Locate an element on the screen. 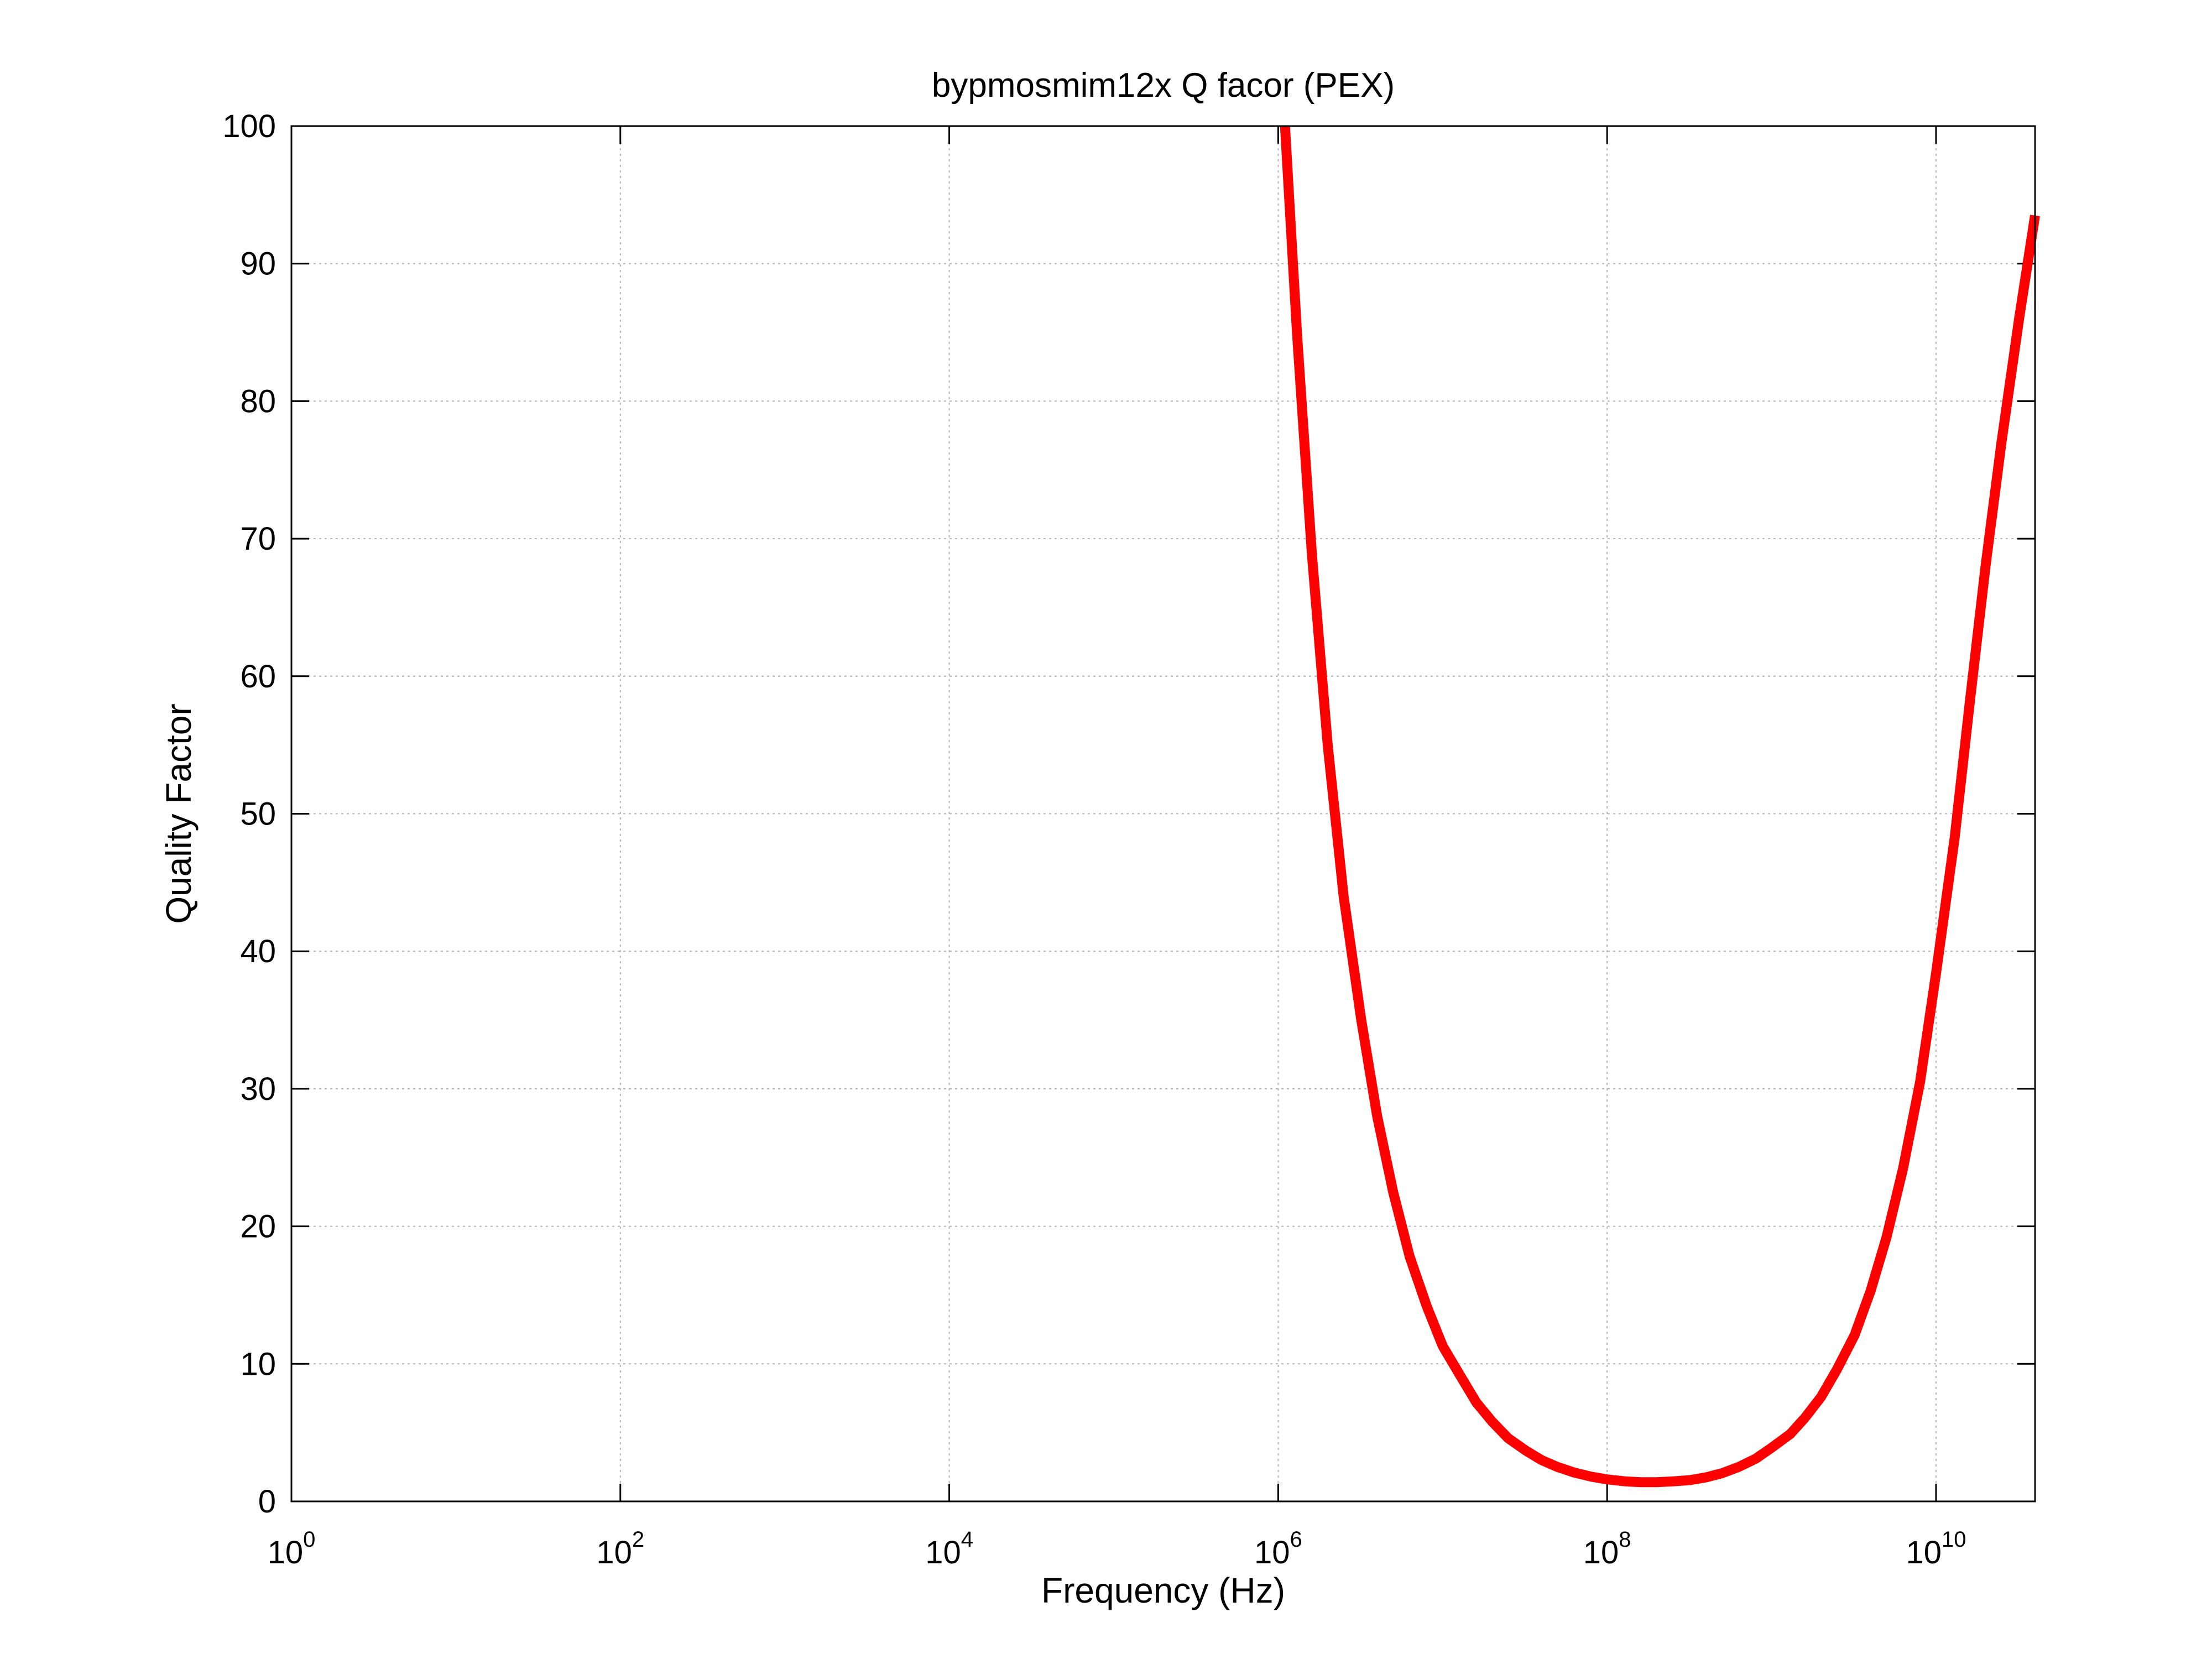 The image size is (2212, 1659). y-tick-label: 80 is located at coordinates (258, 401).